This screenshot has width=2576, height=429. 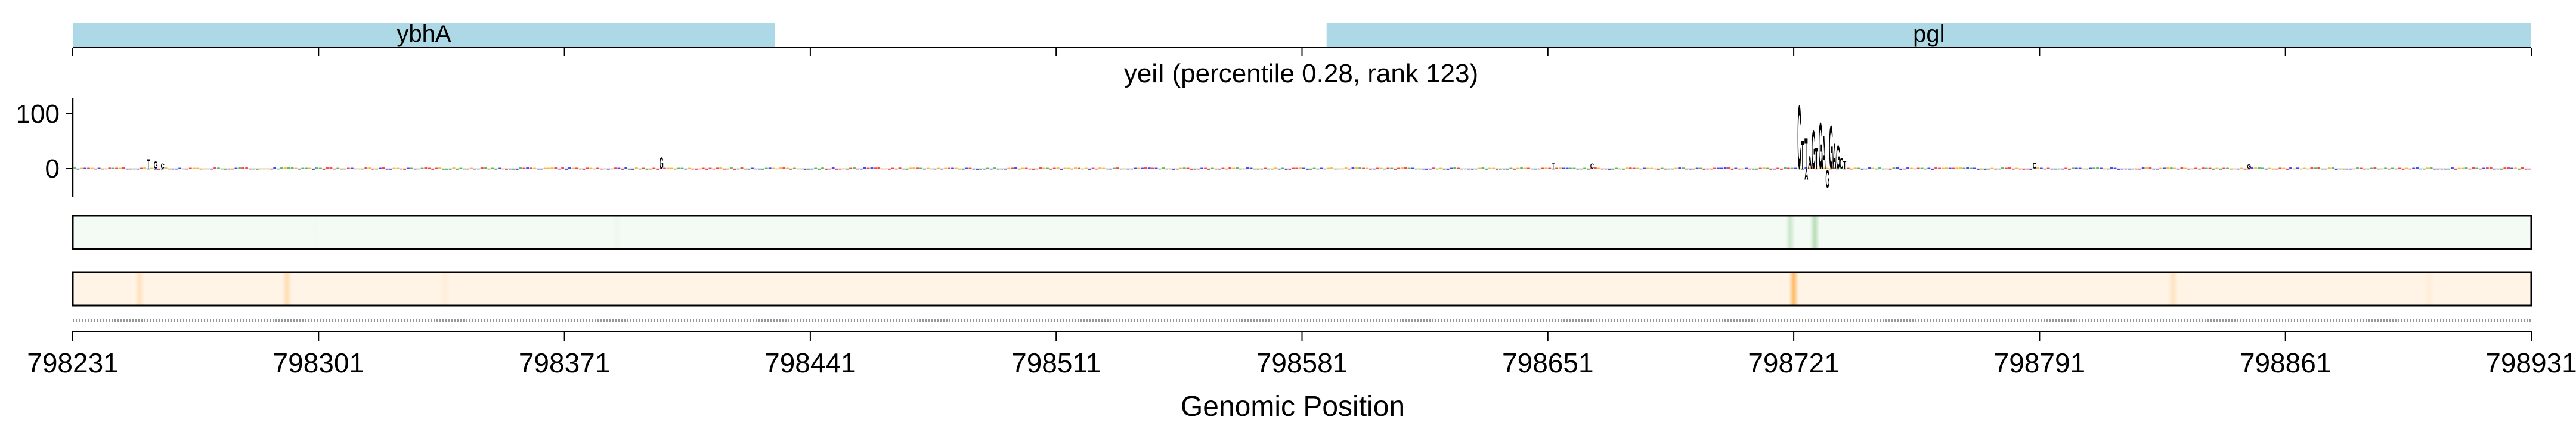 I want to click on green-heatmap-track, so click(x=1302, y=232).